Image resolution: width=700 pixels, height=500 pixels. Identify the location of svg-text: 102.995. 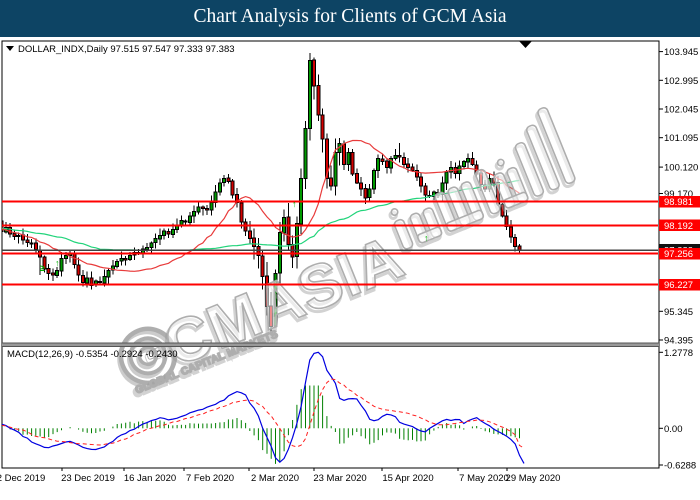
(681, 81).